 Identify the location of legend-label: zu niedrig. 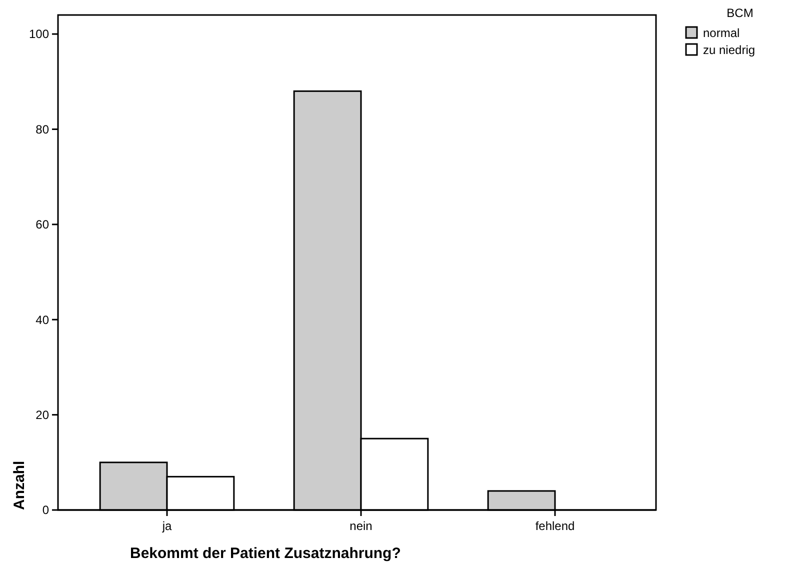
(729, 50).